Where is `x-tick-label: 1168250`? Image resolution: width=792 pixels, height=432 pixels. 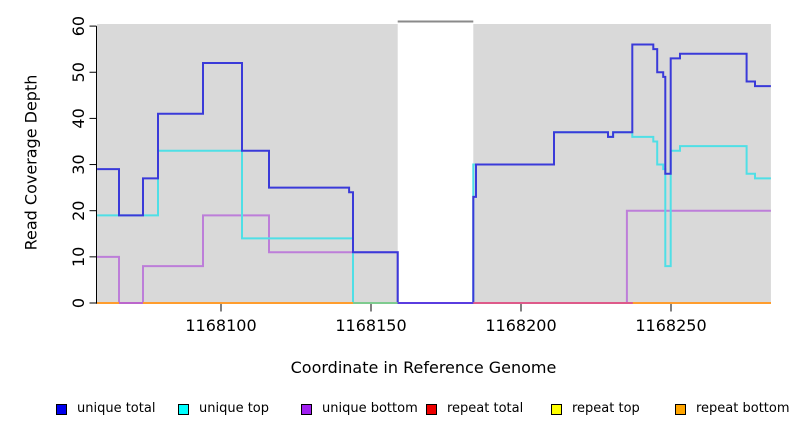
x-tick-label: 1168250 is located at coordinates (670, 325).